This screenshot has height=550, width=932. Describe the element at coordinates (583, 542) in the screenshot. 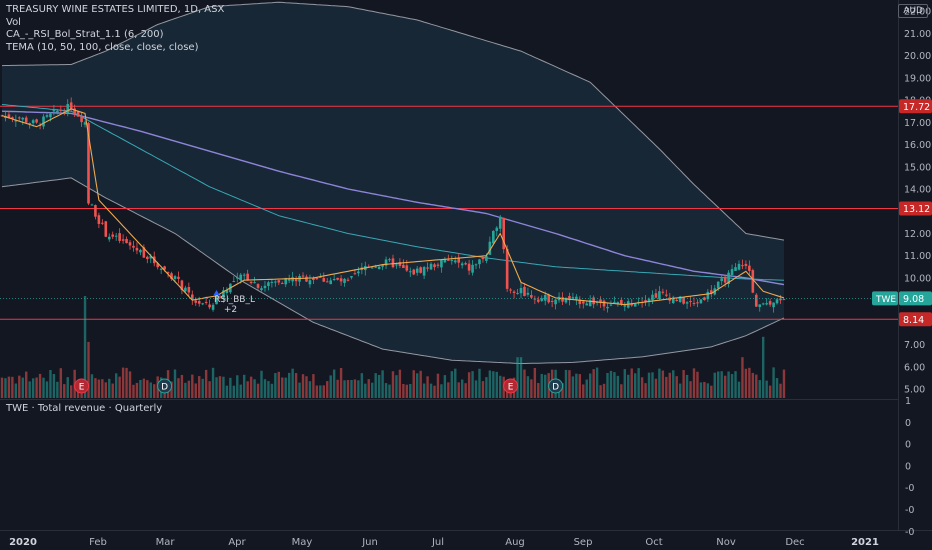

I see `x-tick-label: Sep` at that location.